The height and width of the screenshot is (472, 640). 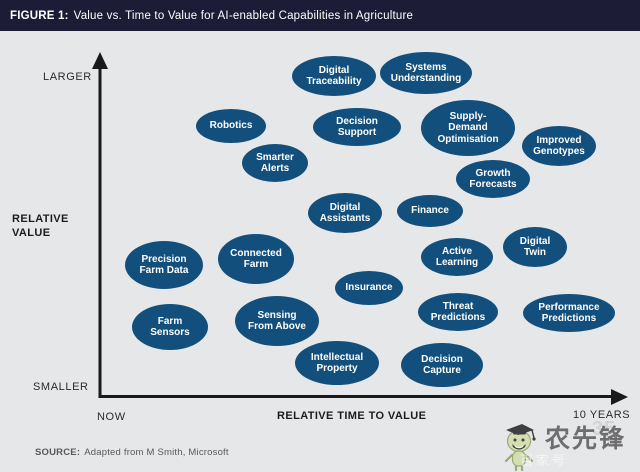 What do you see at coordinates (111, 417) in the screenshot?
I see `x-axis-min-label: NOW` at bounding box center [111, 417].